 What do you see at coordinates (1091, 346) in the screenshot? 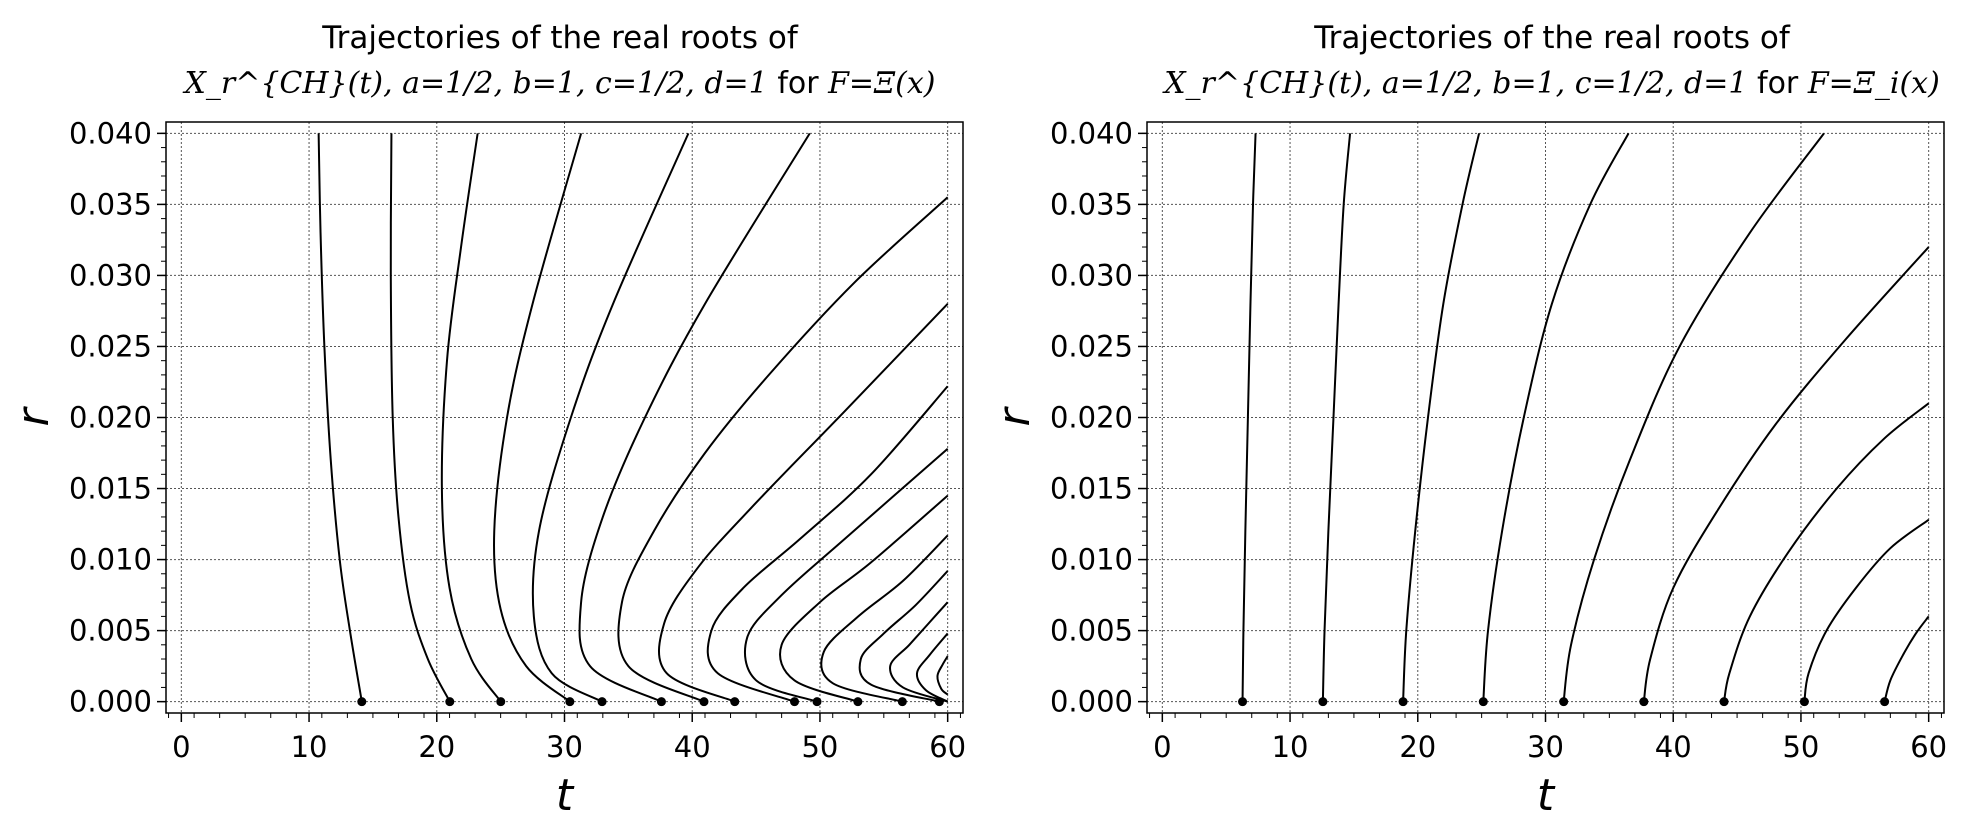
I see `chart2-ytick-label: 0.025` at bounding box center [1091, 346].